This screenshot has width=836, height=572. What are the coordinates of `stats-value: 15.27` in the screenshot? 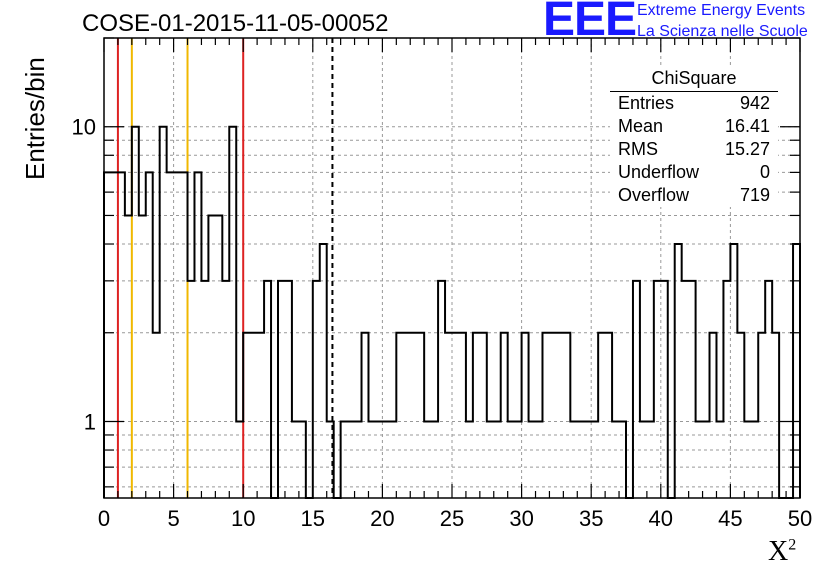 It's located at (747, 149).